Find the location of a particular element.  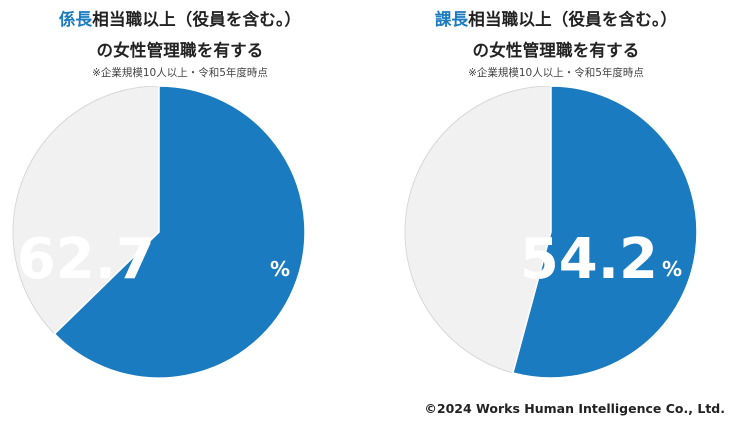

chart-title-line1: 係長相当職以上（役員を含む。） is located at coordinates (180, 18).